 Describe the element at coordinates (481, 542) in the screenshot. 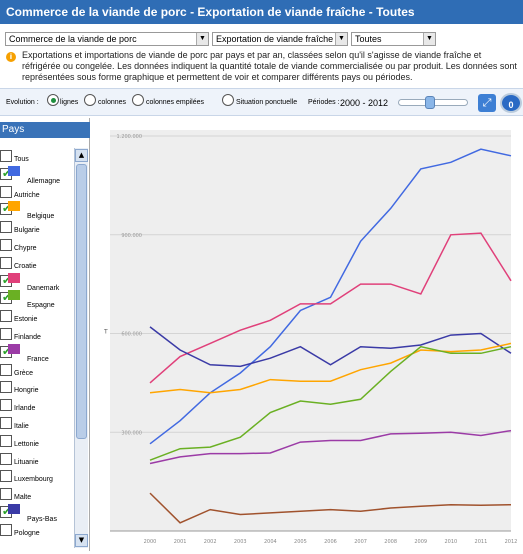

I see `x-tick-label: 2011` at that location.